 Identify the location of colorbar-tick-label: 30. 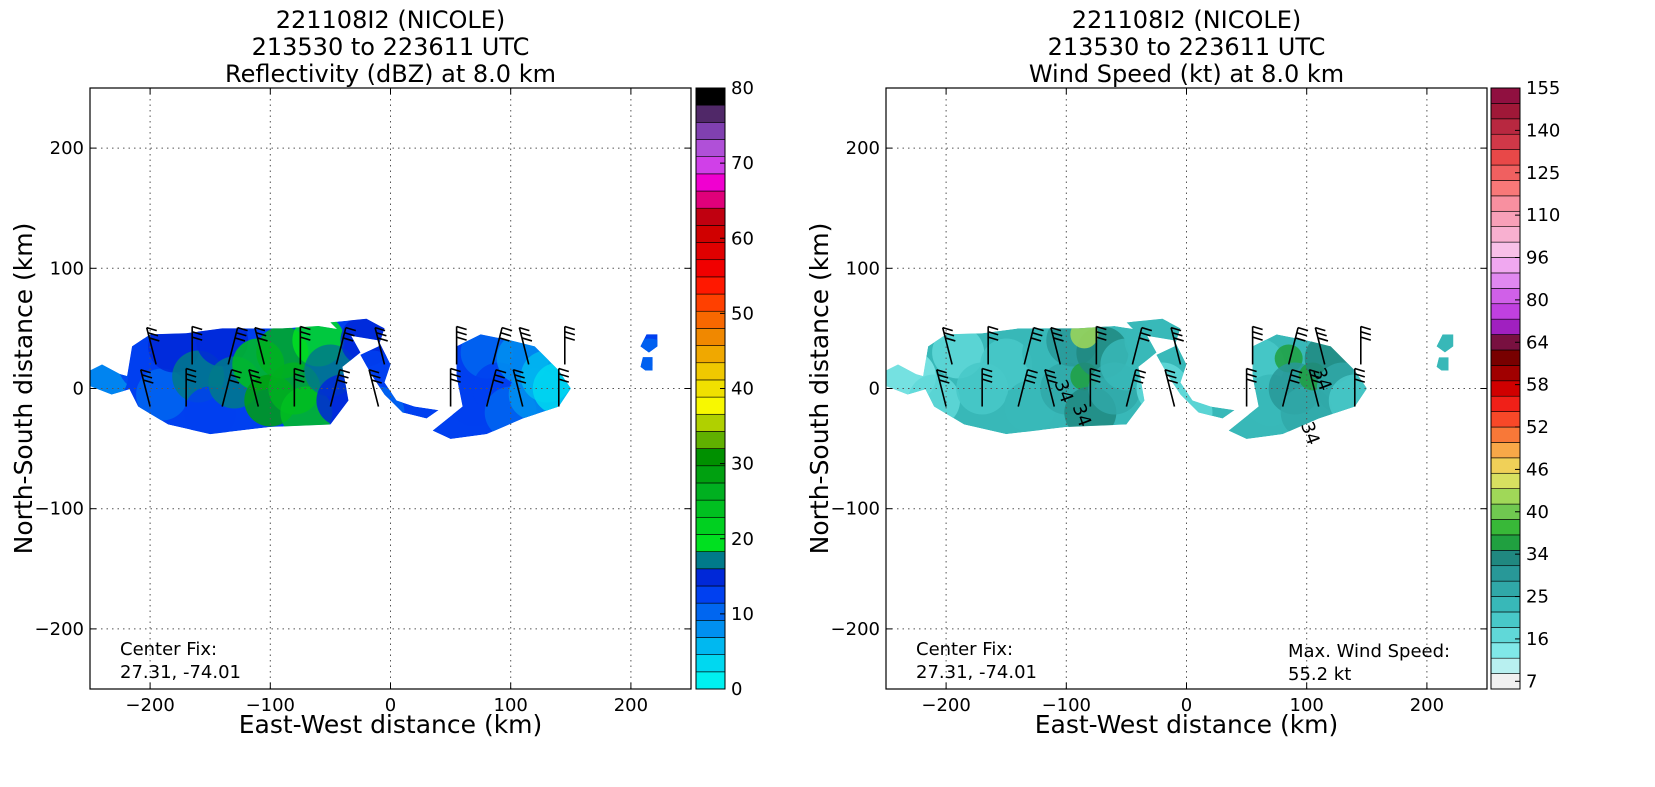
(742, 464).